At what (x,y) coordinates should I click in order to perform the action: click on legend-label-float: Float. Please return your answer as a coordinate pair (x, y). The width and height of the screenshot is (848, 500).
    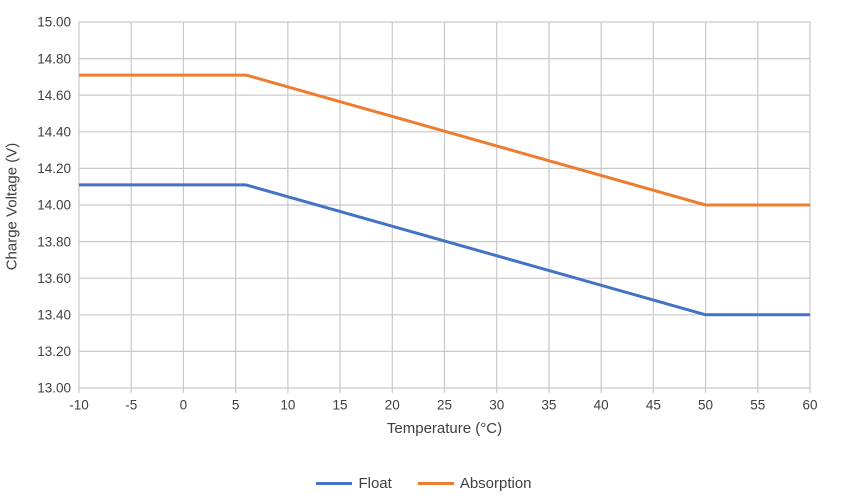
    Looking at the image, I should click on (375, 483).